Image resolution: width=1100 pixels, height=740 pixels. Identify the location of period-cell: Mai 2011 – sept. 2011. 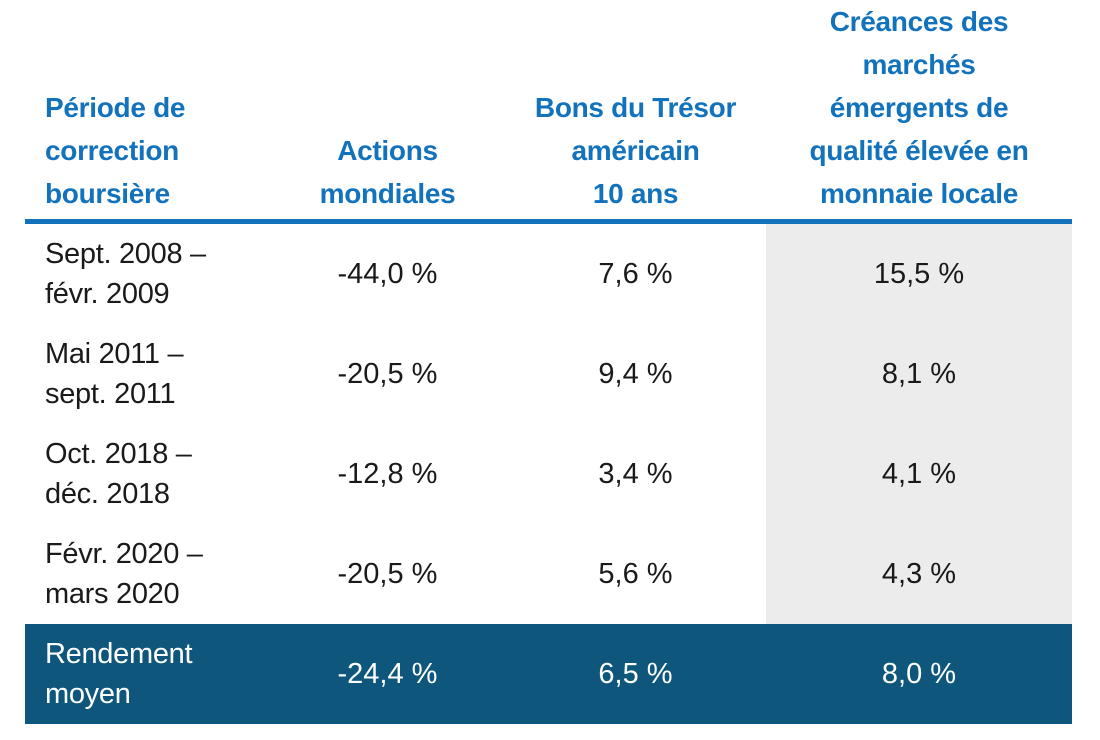
(114, 374).